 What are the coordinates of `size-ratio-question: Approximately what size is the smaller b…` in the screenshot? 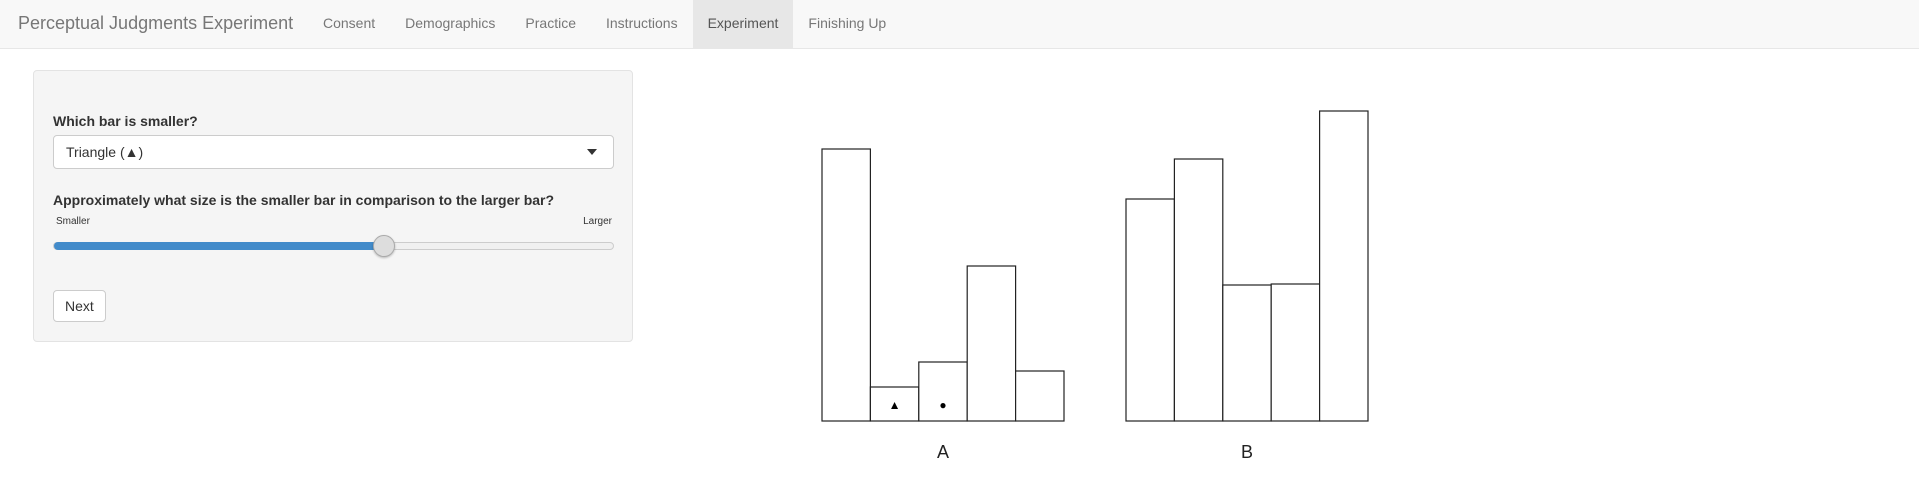 It's located at (304, 200).